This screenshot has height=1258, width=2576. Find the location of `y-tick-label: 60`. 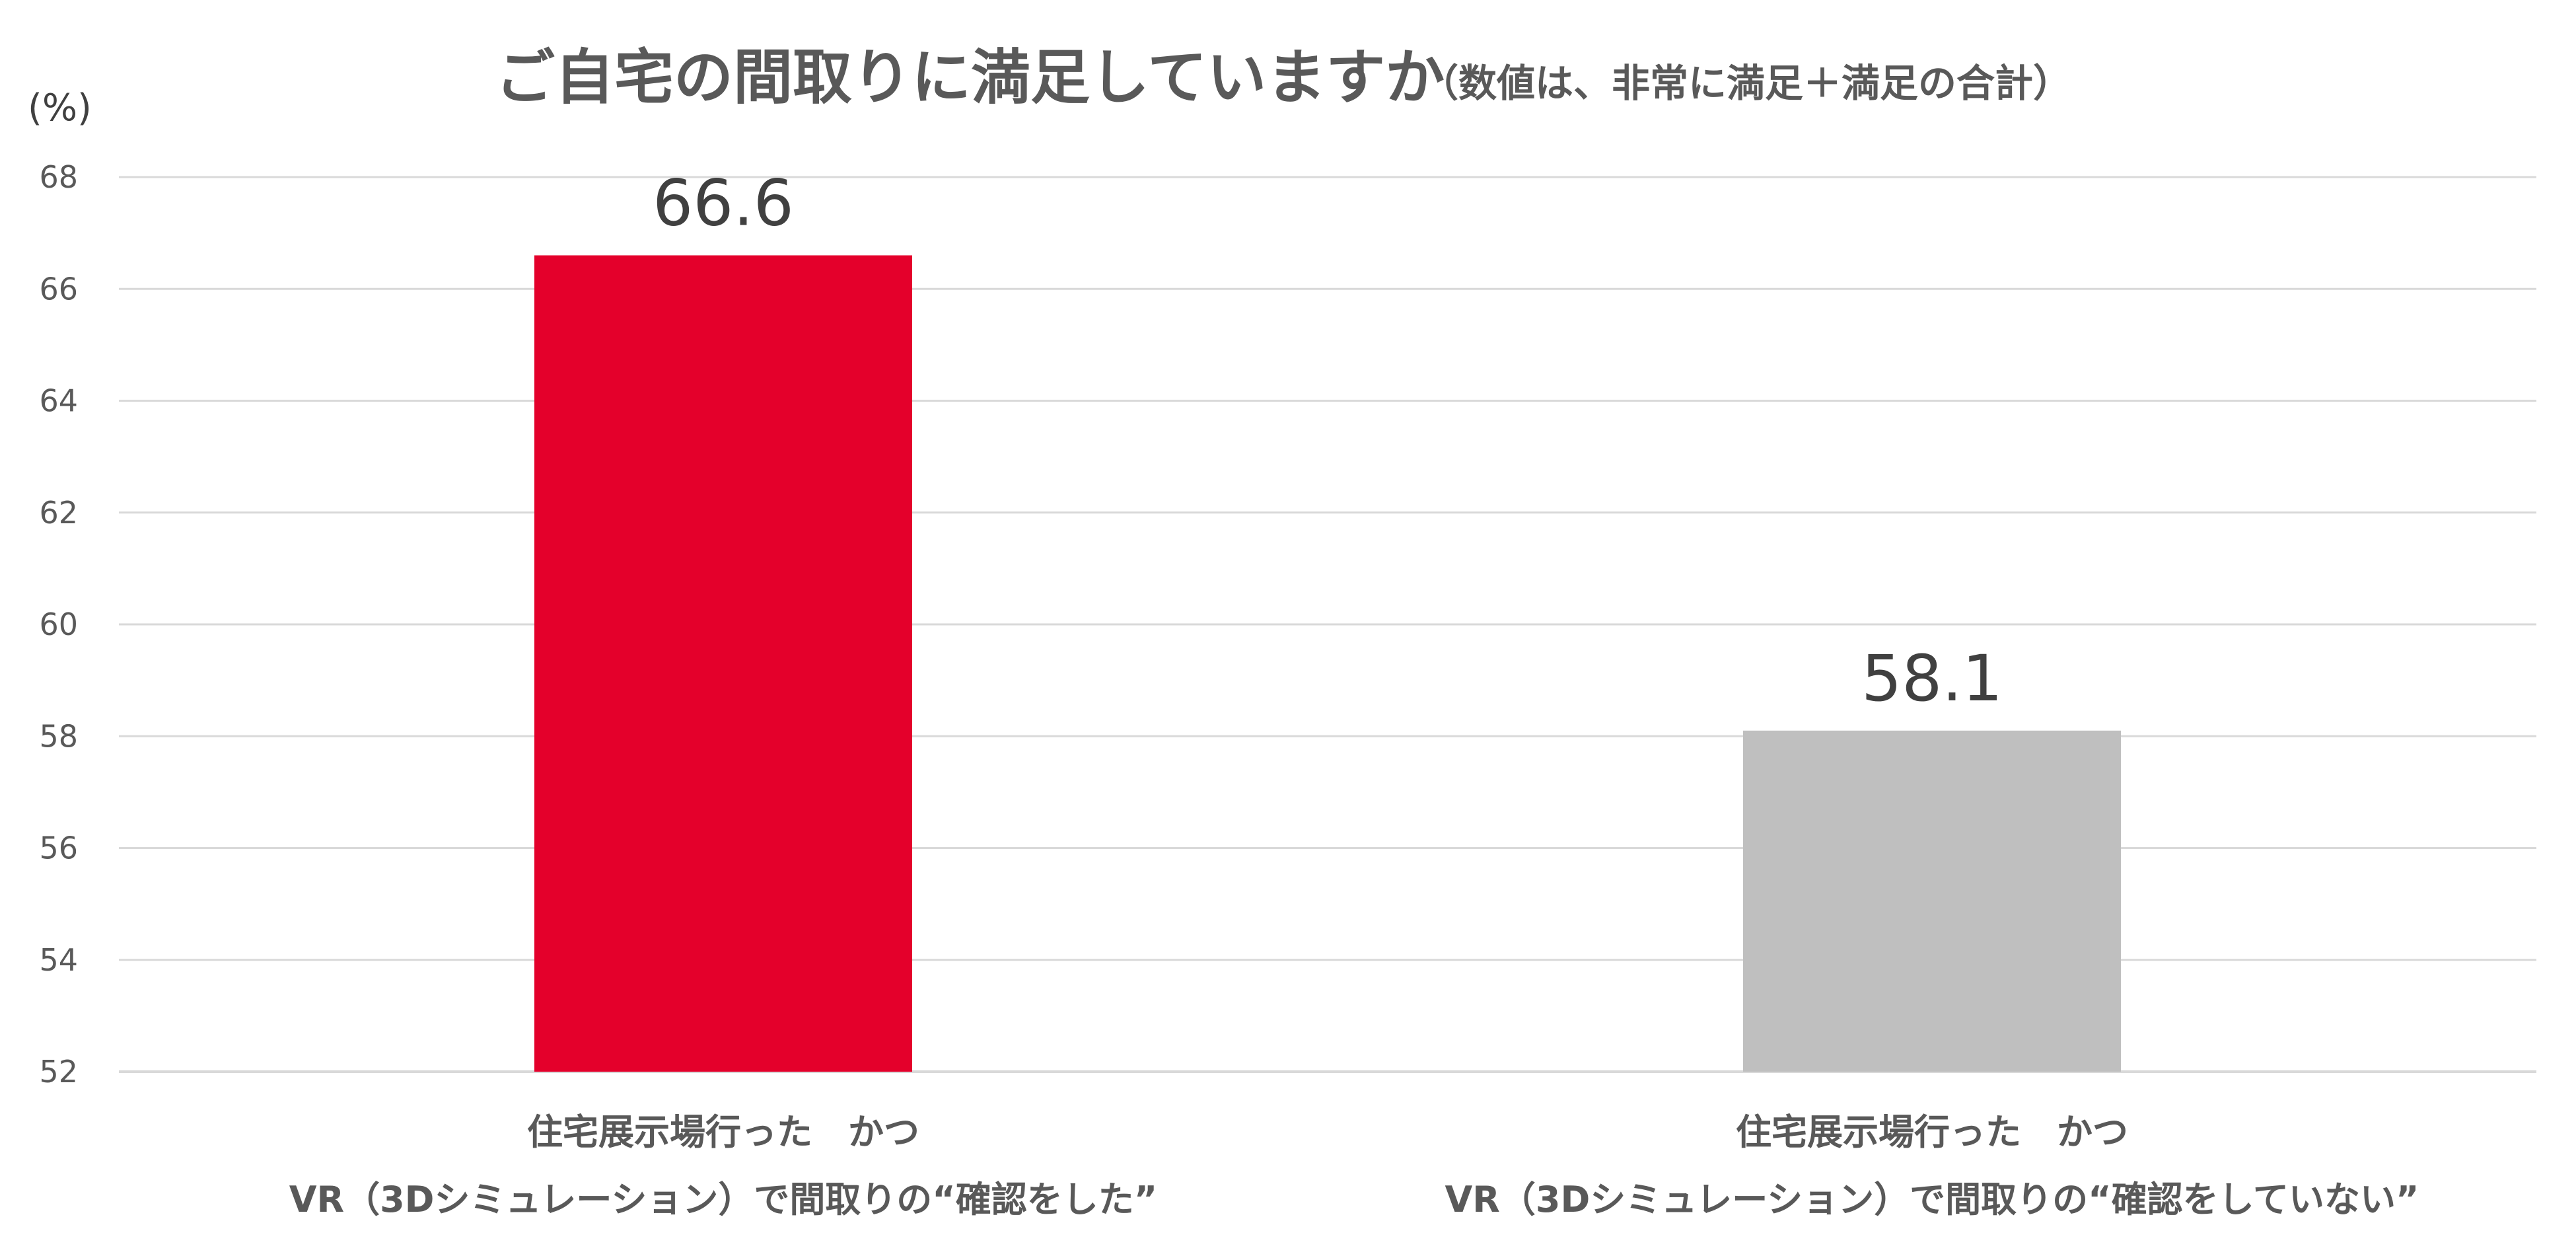

y-tick-label: 60 is located at coordinates (58, 624).